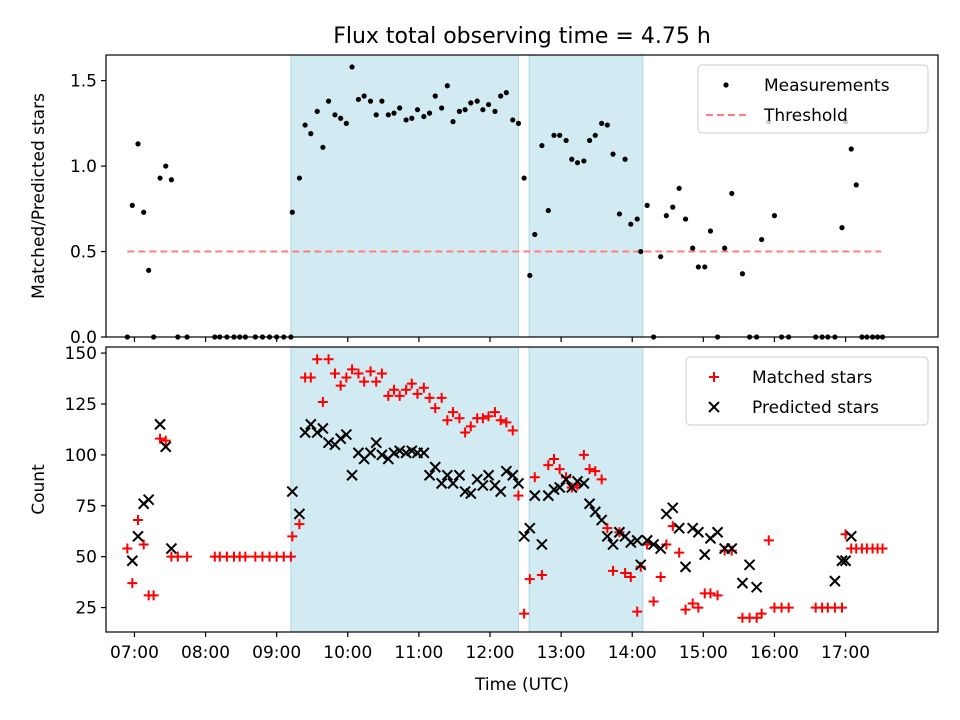 Image resolution: width=960 pixels, height=720 pixels. Describe the element at coordinates (813, 99) in the screenshot. I see `legend-box` at that location.